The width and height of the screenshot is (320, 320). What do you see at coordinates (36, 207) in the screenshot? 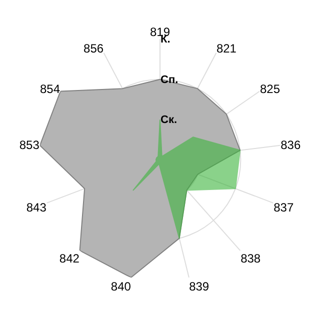
I see `spoke-label: 843` at bounding box center [36, 207].